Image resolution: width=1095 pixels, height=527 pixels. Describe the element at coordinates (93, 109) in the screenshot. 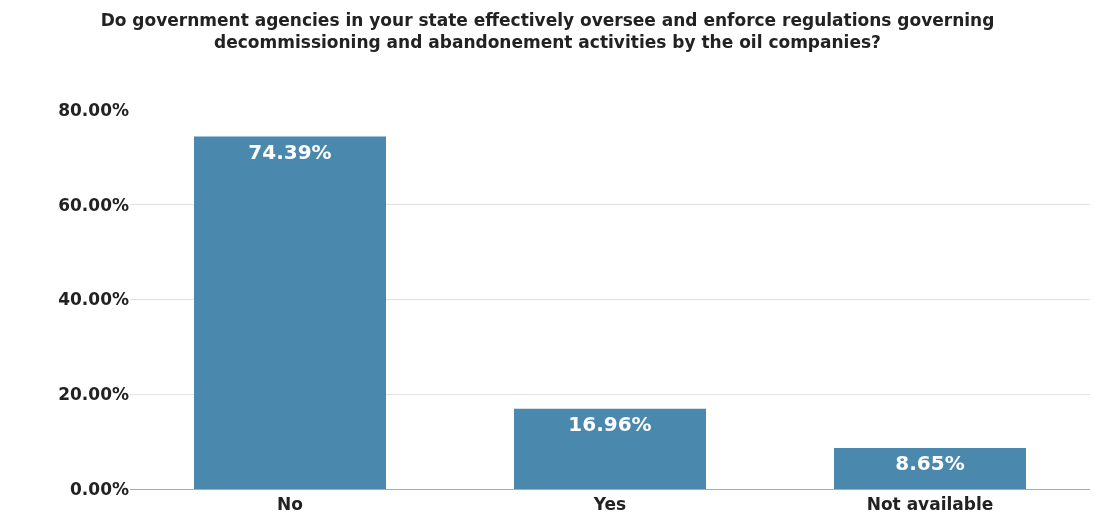

I see `y-tick-label: 80.00%` at that location.